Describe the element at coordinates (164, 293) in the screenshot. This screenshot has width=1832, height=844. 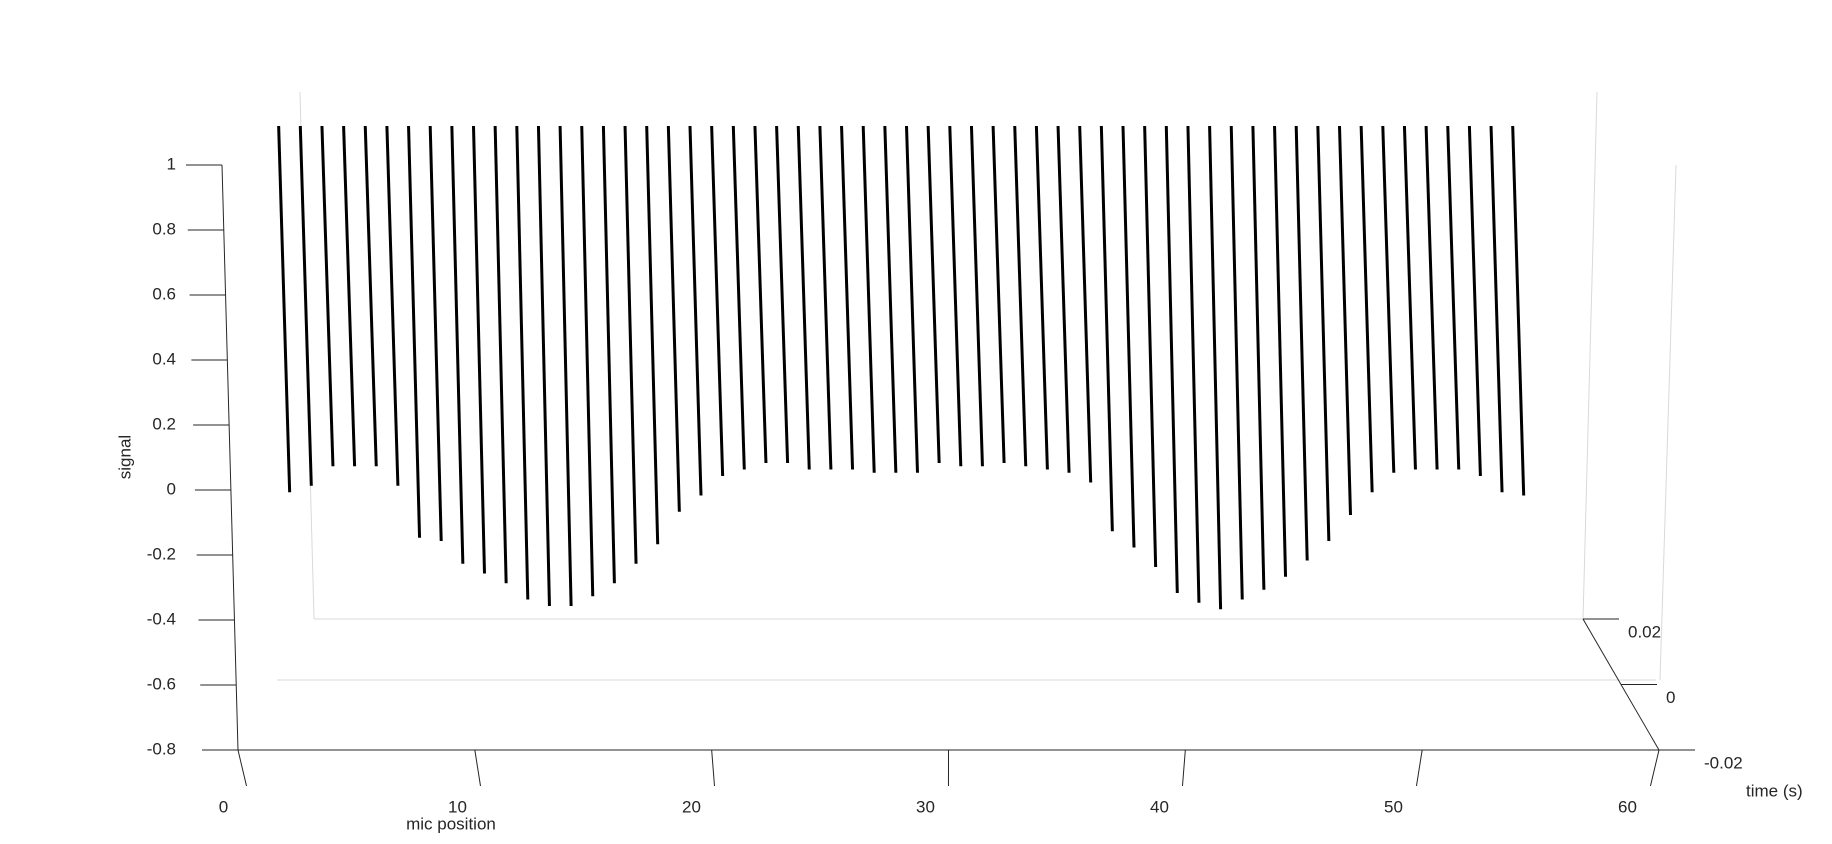
I see `z-tick-label: 0.6` at that location.